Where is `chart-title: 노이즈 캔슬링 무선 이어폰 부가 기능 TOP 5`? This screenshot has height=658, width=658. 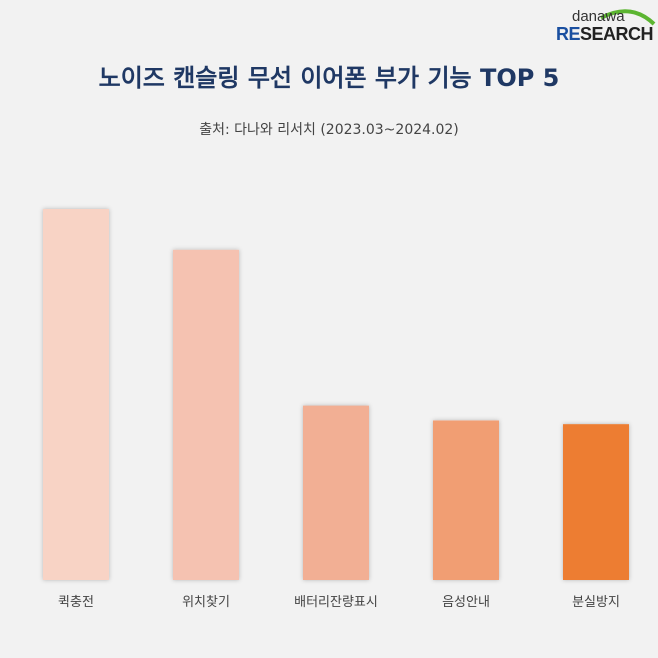
chart-title: 노이즈 캔슬링 무선 이어폰 부가 기능 TOP 5 is located at coordinates (329, 78).